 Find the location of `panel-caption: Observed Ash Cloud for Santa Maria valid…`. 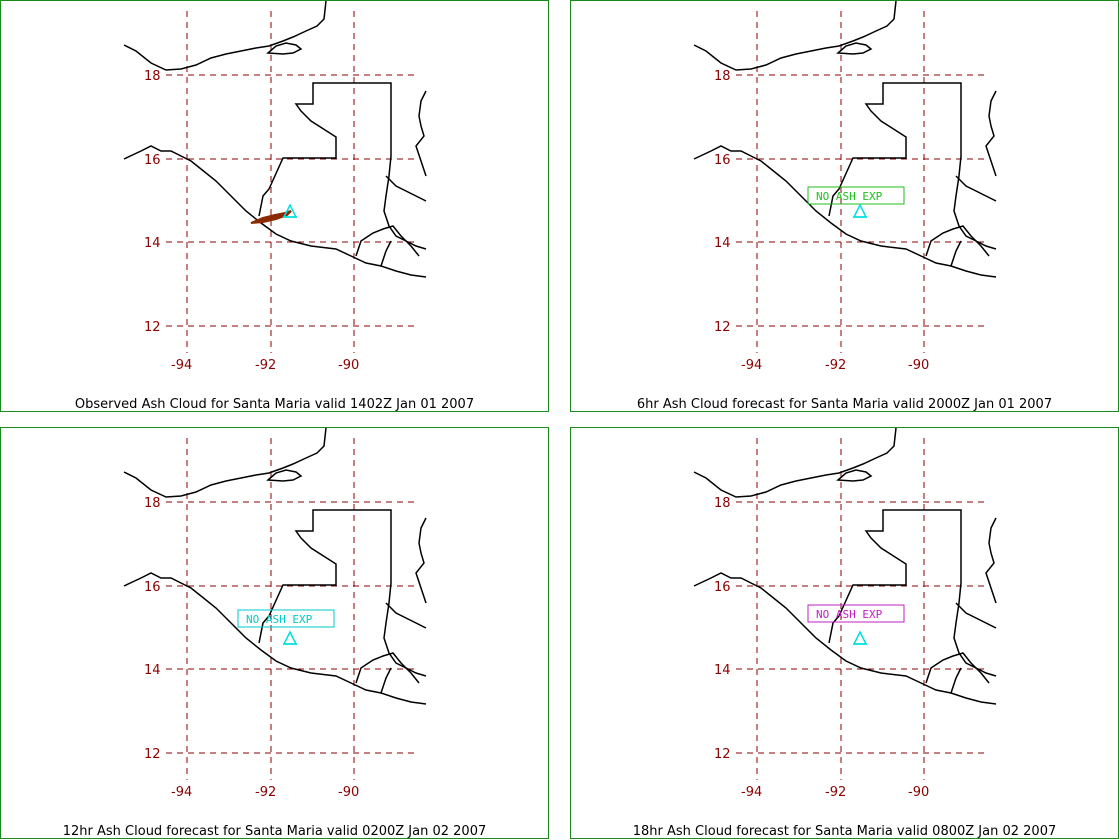

panel-caption: Observed Ash Cloud for Santa Maria valid… is located at coordinates (274, 404).